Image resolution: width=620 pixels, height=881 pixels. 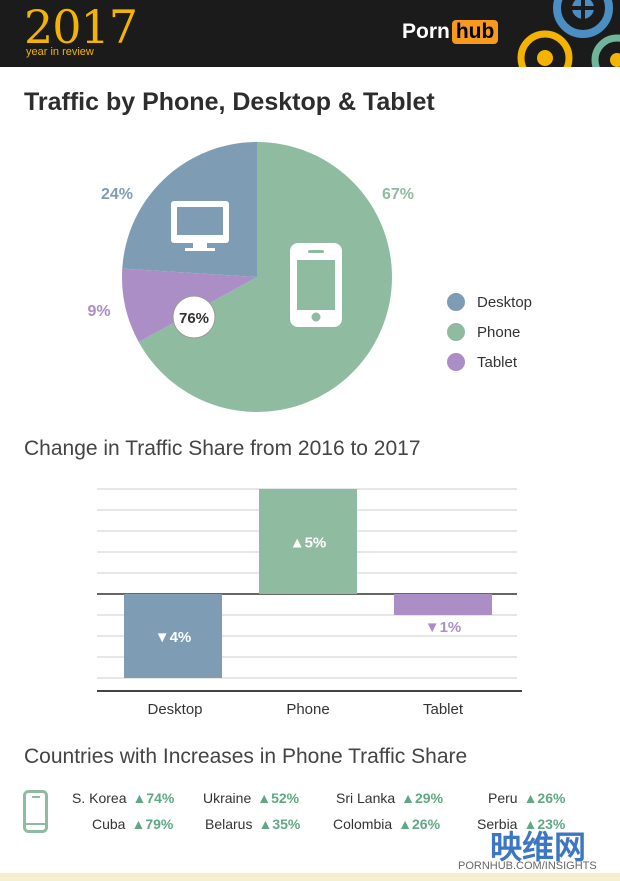 I want to click on year-subtitle: year in review, so click(x=60, y=52).